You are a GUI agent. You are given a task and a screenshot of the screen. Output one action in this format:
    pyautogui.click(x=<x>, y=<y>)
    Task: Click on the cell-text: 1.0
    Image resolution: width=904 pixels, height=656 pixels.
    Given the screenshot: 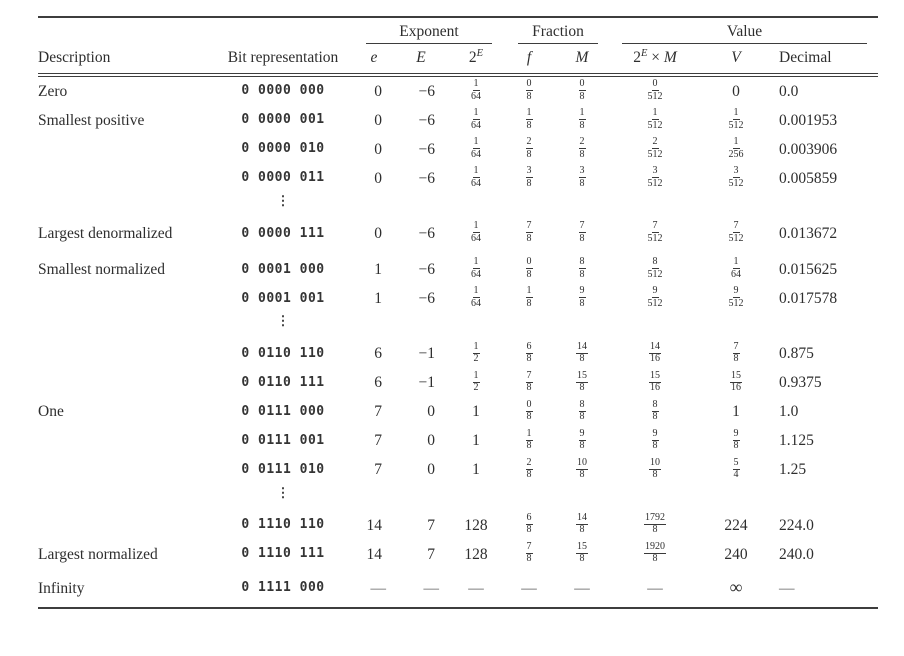 What is the action you would take?
    pyautogui.click(x=789, y=412)
    